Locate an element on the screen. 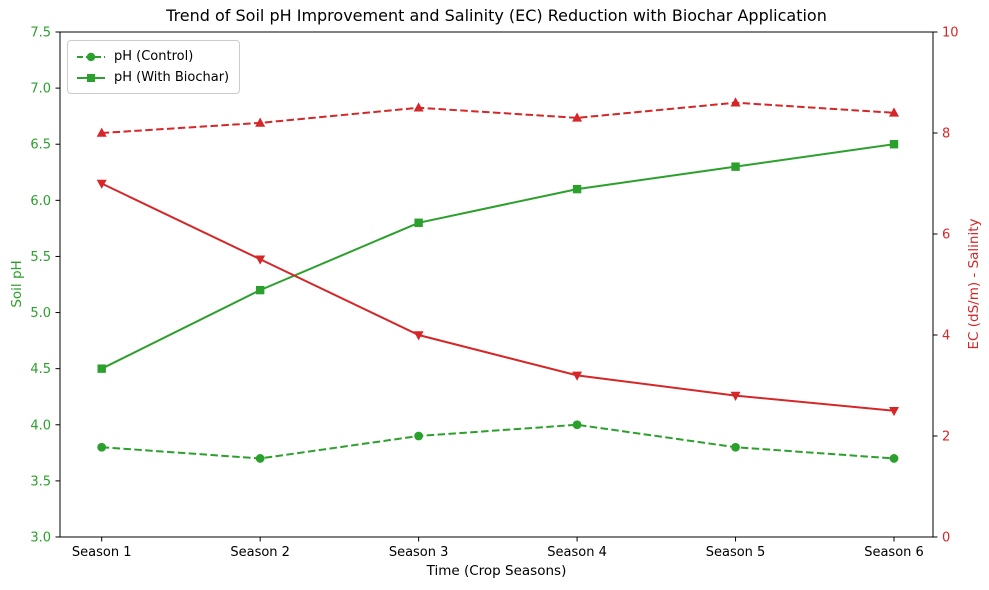 The image size is (989, 590). series-line-ec-control is located at coordinates (498, 117).